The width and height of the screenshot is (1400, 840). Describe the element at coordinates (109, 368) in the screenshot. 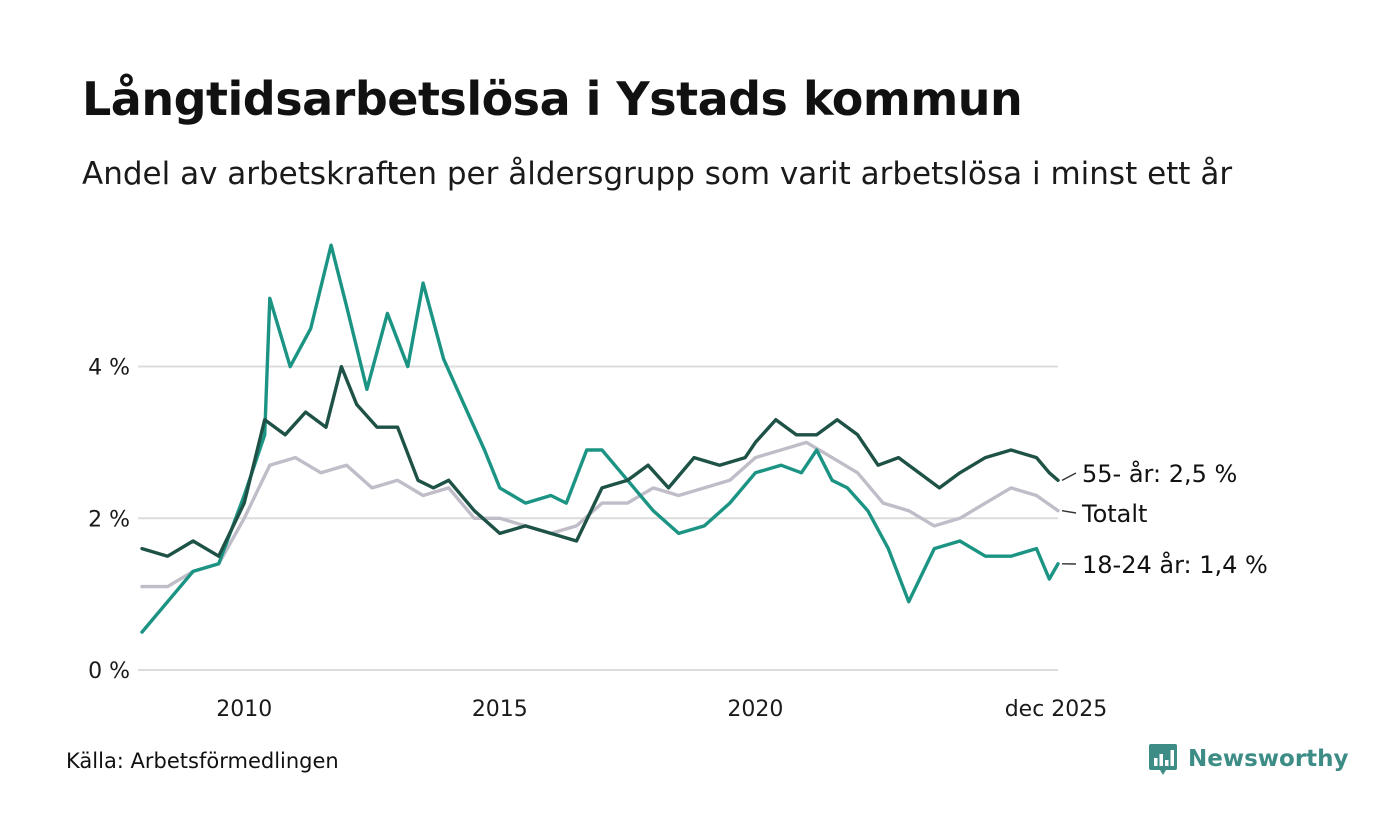

I see `y-tick-label: 4 %` at that location.